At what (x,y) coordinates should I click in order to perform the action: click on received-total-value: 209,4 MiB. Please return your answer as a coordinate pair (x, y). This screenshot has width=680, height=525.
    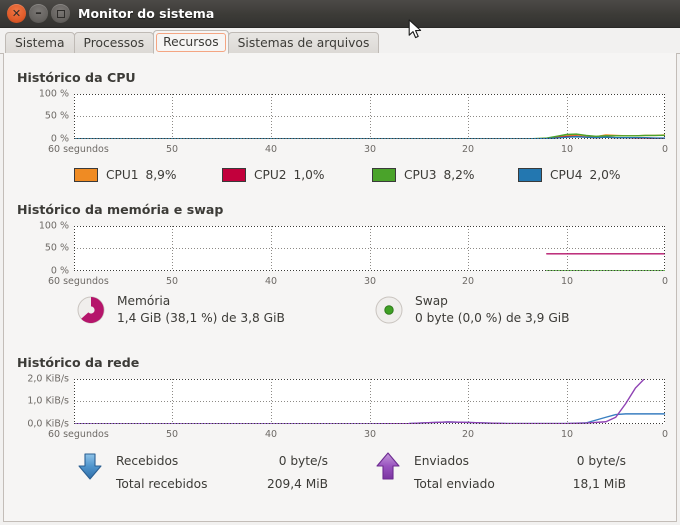
    Looking at the image, I should click on (297, 484).